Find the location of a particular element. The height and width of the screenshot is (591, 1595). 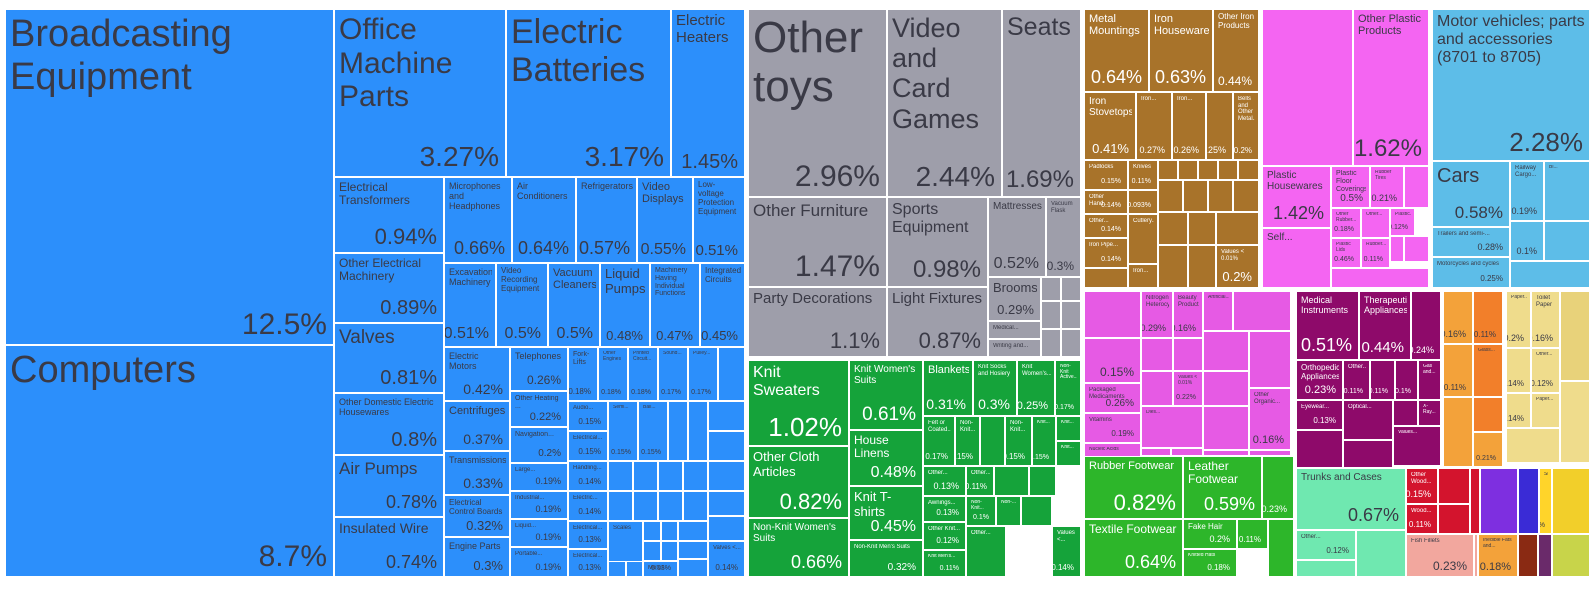

cell-value: 12.5% is located at coordinates (284, 324).